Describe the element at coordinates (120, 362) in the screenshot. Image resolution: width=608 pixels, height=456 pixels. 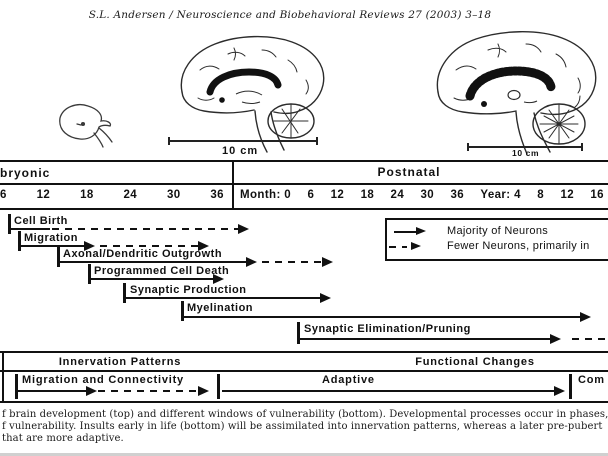
I see `innervation-patterns-header: Innervation Patterns` at that location.